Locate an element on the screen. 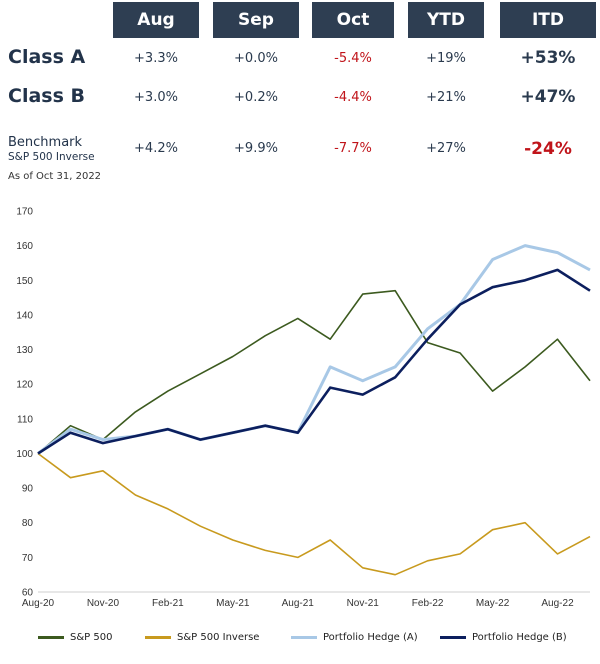 The height and width of the screenshot is (664, 600). y-tick-label: 170 is located at coordinates (24, 212).